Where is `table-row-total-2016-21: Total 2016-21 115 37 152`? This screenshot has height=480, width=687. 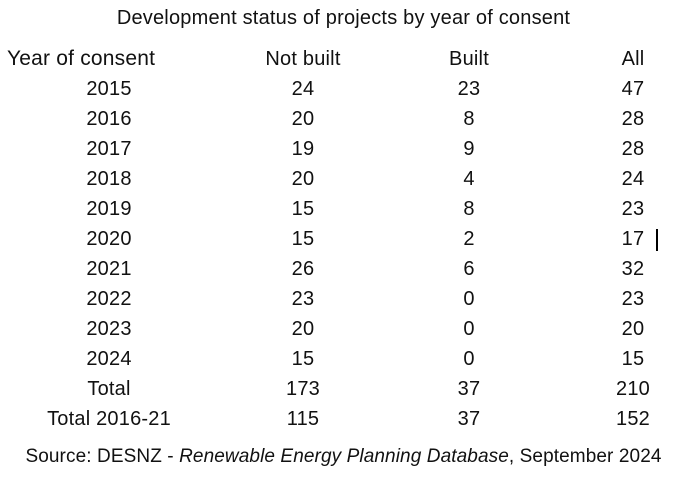
table-row-total-2016-21: Total 2016-21 115 37 152 is located at coordinates (343, 419).